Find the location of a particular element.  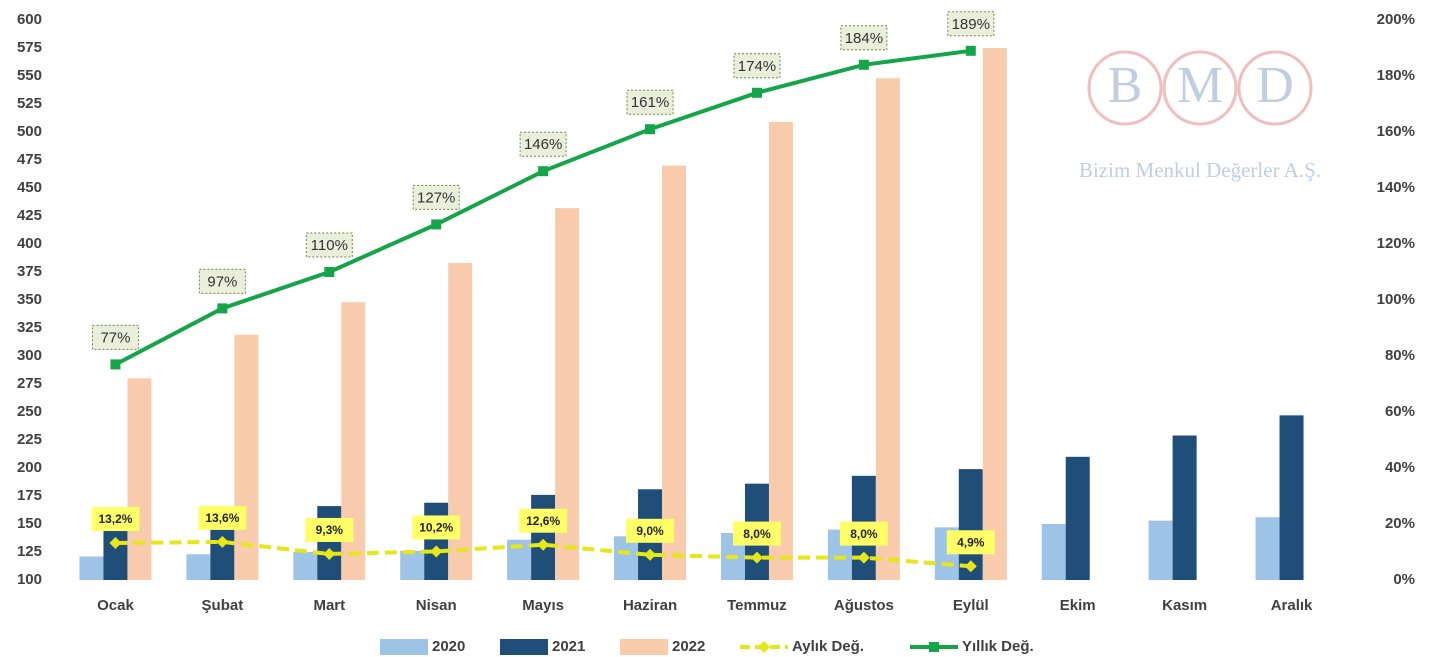

data-label-text: 184% is located at coordinates (864, 38).